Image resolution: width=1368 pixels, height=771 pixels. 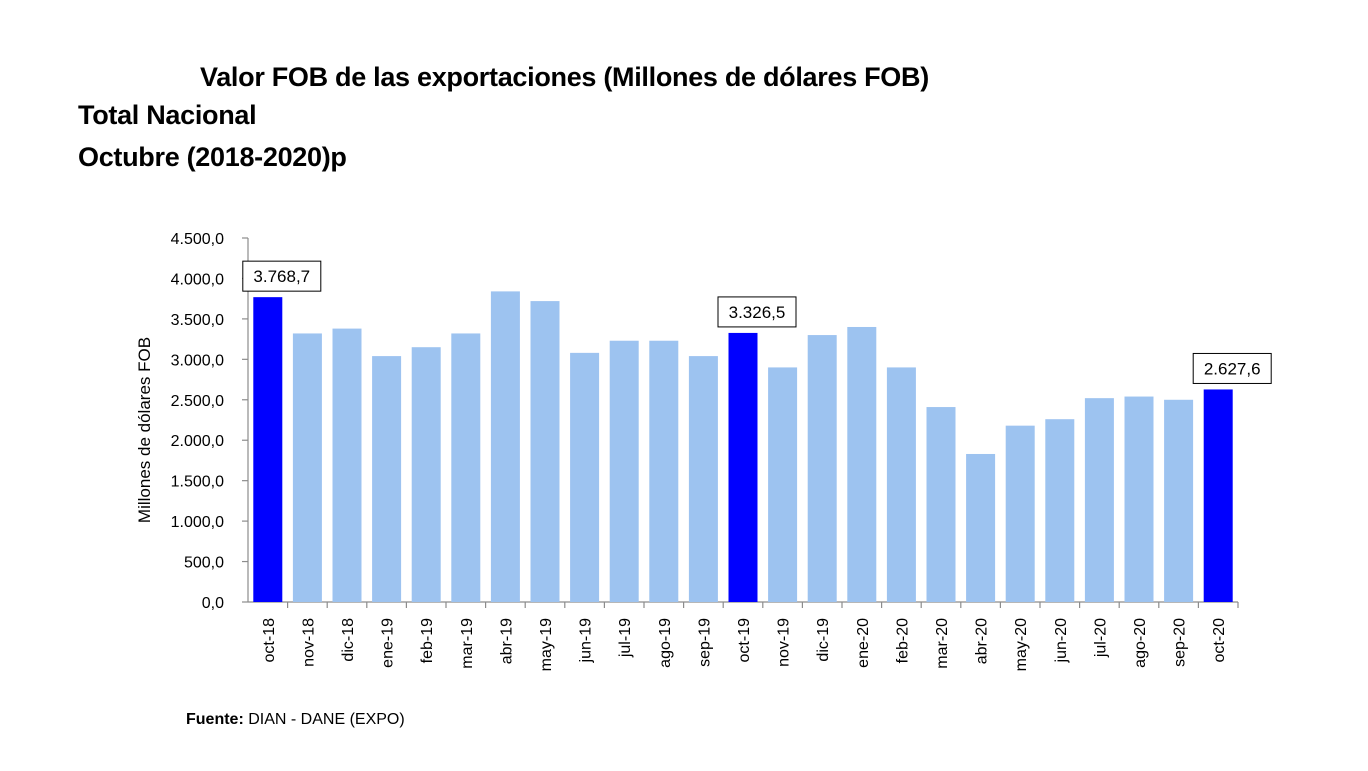 What do you see at coordinates (167, 115) in the screenshot?
I see `chart-subtitle-region: Total Nacional` at bounding box center [167, 115].